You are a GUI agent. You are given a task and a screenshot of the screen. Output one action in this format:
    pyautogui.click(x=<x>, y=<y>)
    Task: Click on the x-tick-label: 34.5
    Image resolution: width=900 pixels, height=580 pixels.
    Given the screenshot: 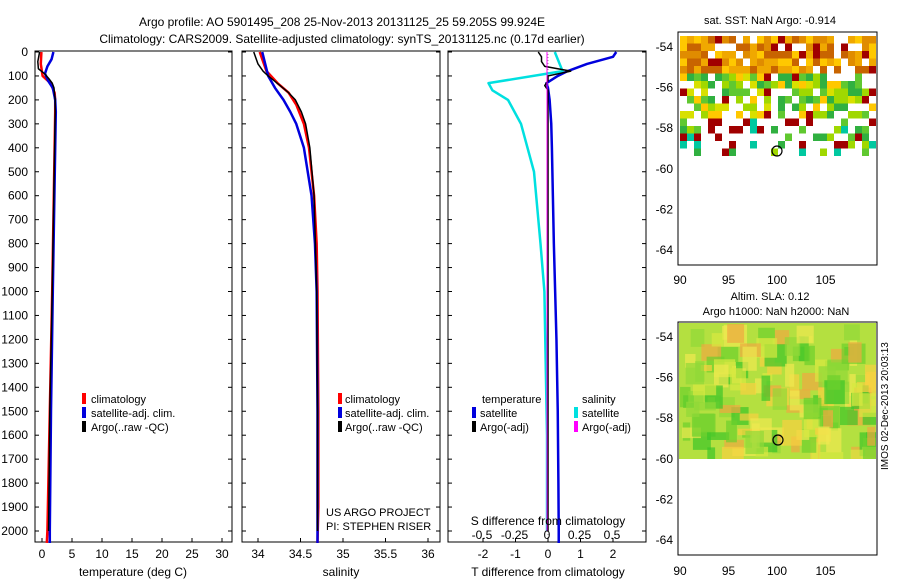 What is the action you would take?
    pyautogui.click(x=301, y=554)
    